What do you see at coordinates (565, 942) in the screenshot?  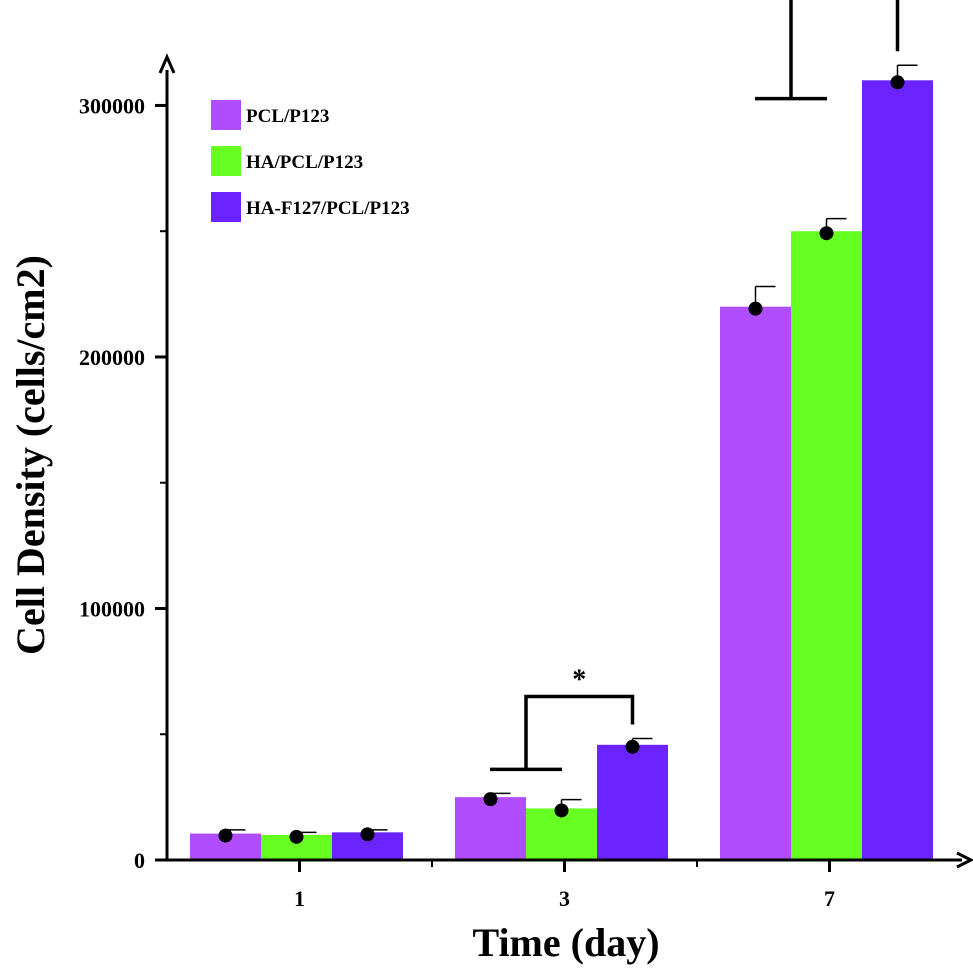 I see `x-axis-title: Time (day)` at bounding box center [565, 942].